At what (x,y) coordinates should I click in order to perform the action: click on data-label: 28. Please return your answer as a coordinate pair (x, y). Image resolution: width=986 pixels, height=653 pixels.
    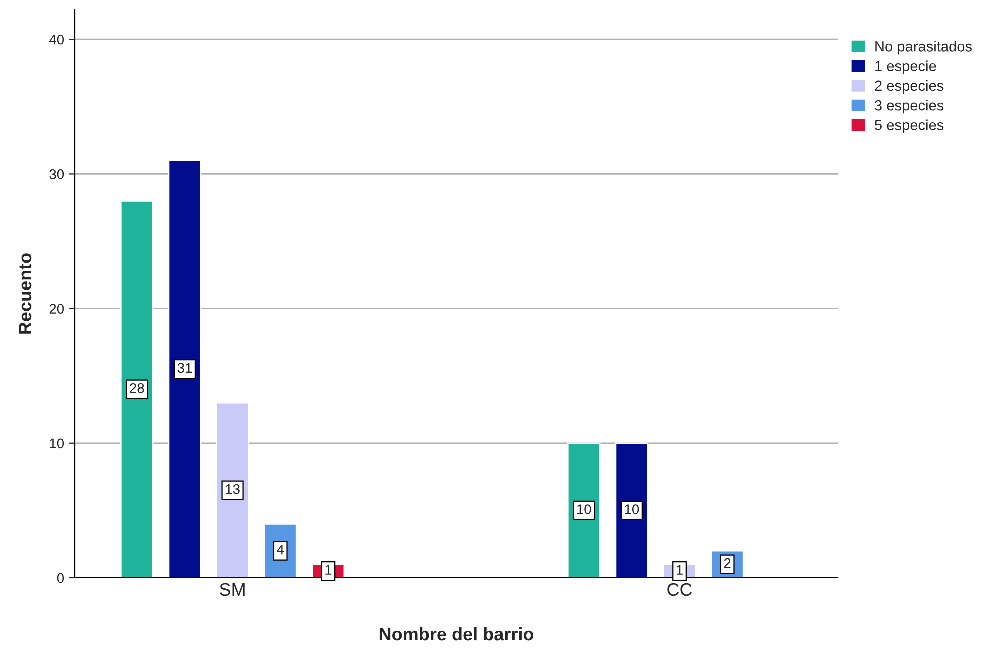
    Looking at the image, I should click on (137, 388).